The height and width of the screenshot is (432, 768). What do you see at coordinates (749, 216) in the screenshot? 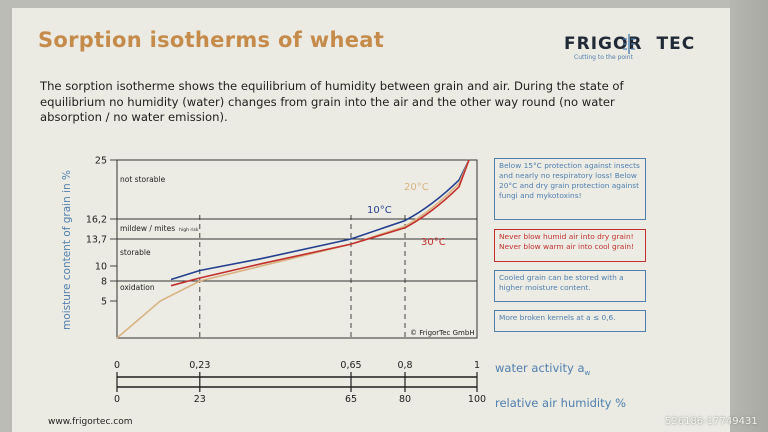
I see `wall-edge` at bounding box center [749, 216].